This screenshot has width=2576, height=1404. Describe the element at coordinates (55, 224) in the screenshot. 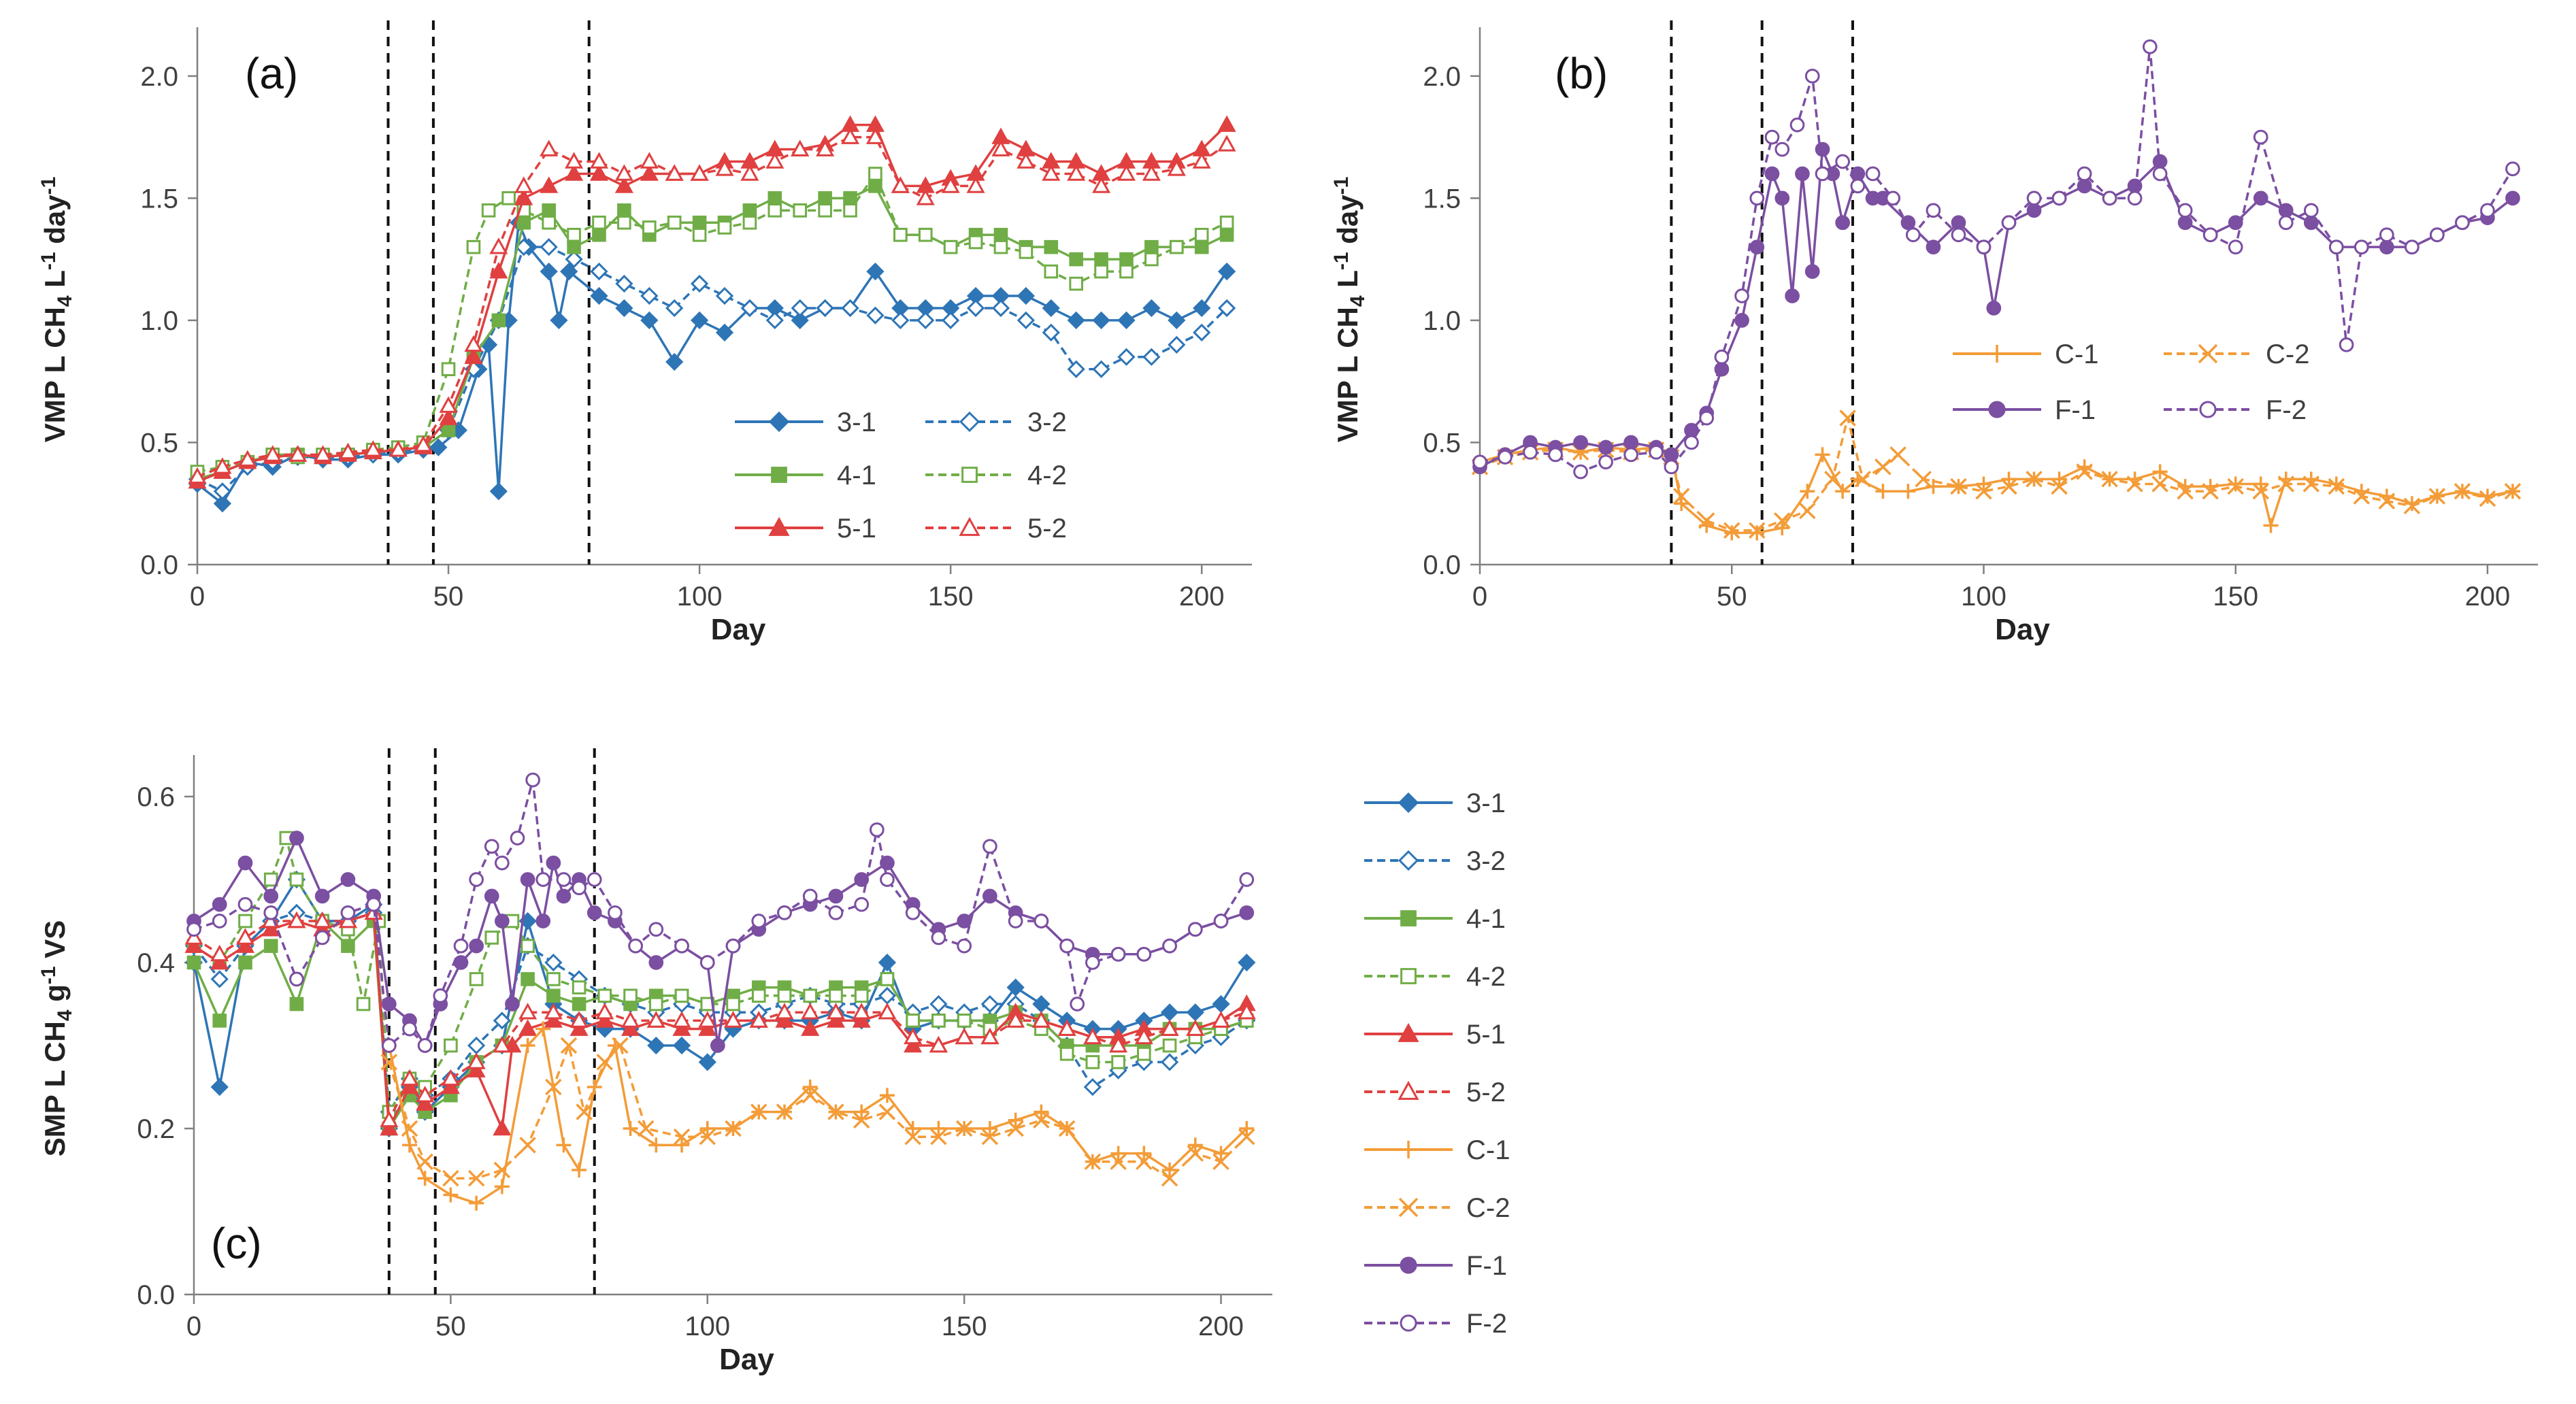

I see `y-axis-title-part: day` at that location.